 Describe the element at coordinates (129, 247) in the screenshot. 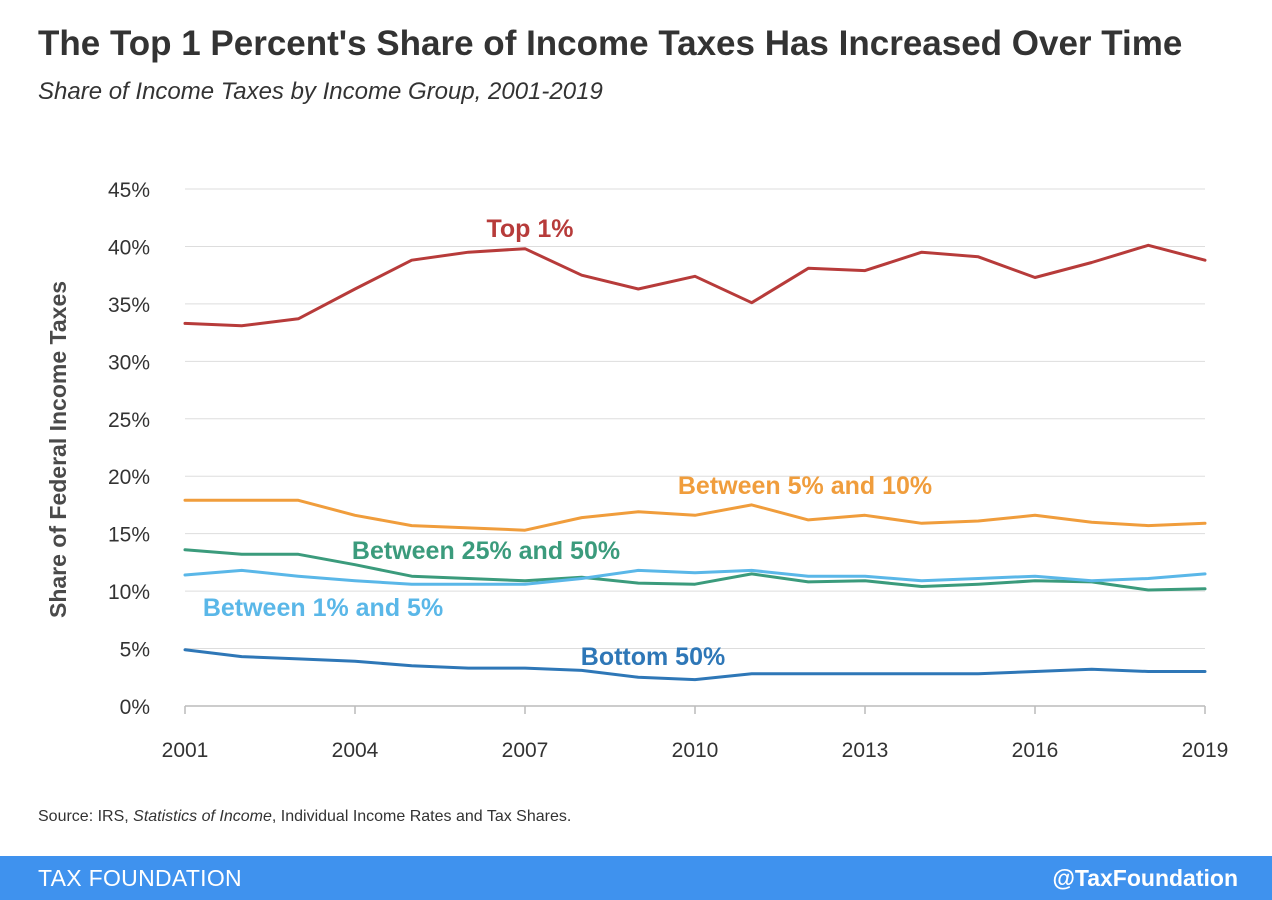

I see `y-tick-label-40: 40%` at that location.